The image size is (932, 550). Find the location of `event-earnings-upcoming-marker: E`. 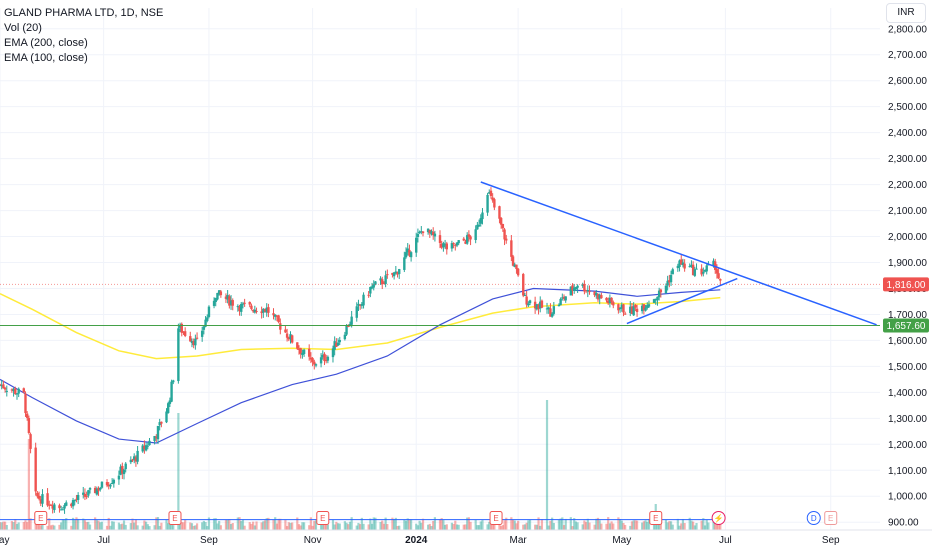

event-earnings-upcoming-marker: E is located at coordinates (831, 518).